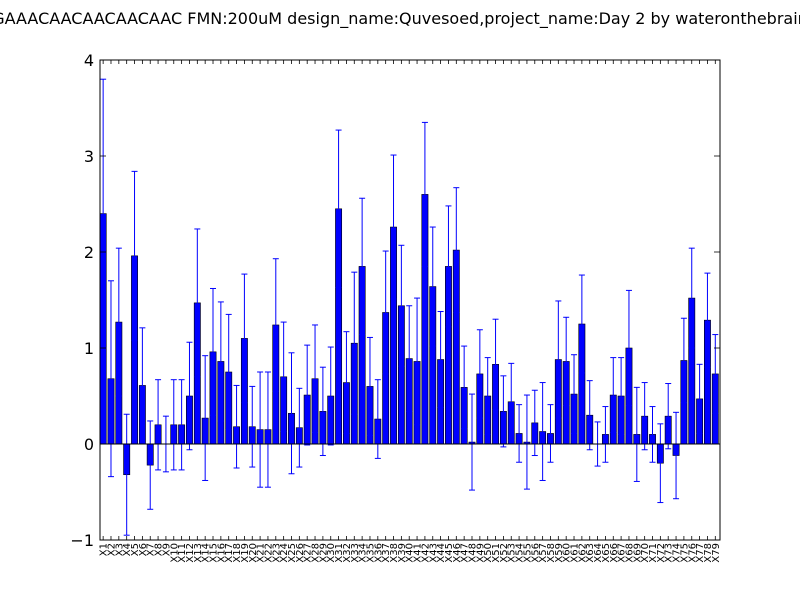 Image resolution: width=800 pixels, height=600 pixels. Describe the element at coordinates (487, 396) in the screenshot. I see `error-bar-x50` at that location.